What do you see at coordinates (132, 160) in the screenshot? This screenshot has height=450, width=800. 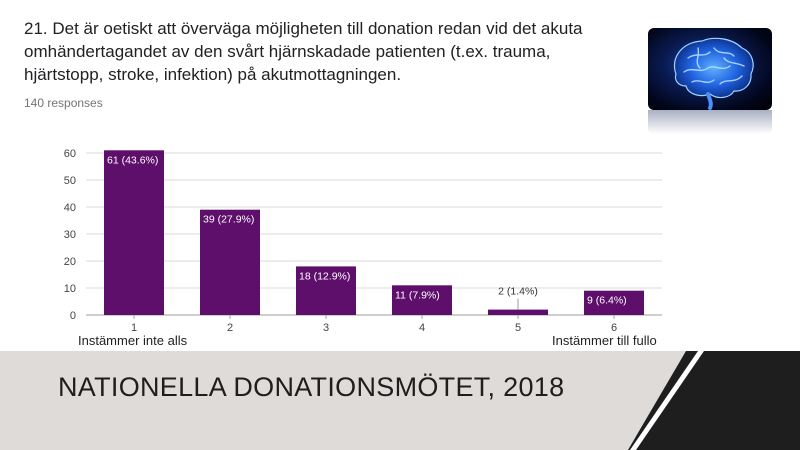 I see `data-label: 61 (43.6%)` at bounding box center [132, 160].